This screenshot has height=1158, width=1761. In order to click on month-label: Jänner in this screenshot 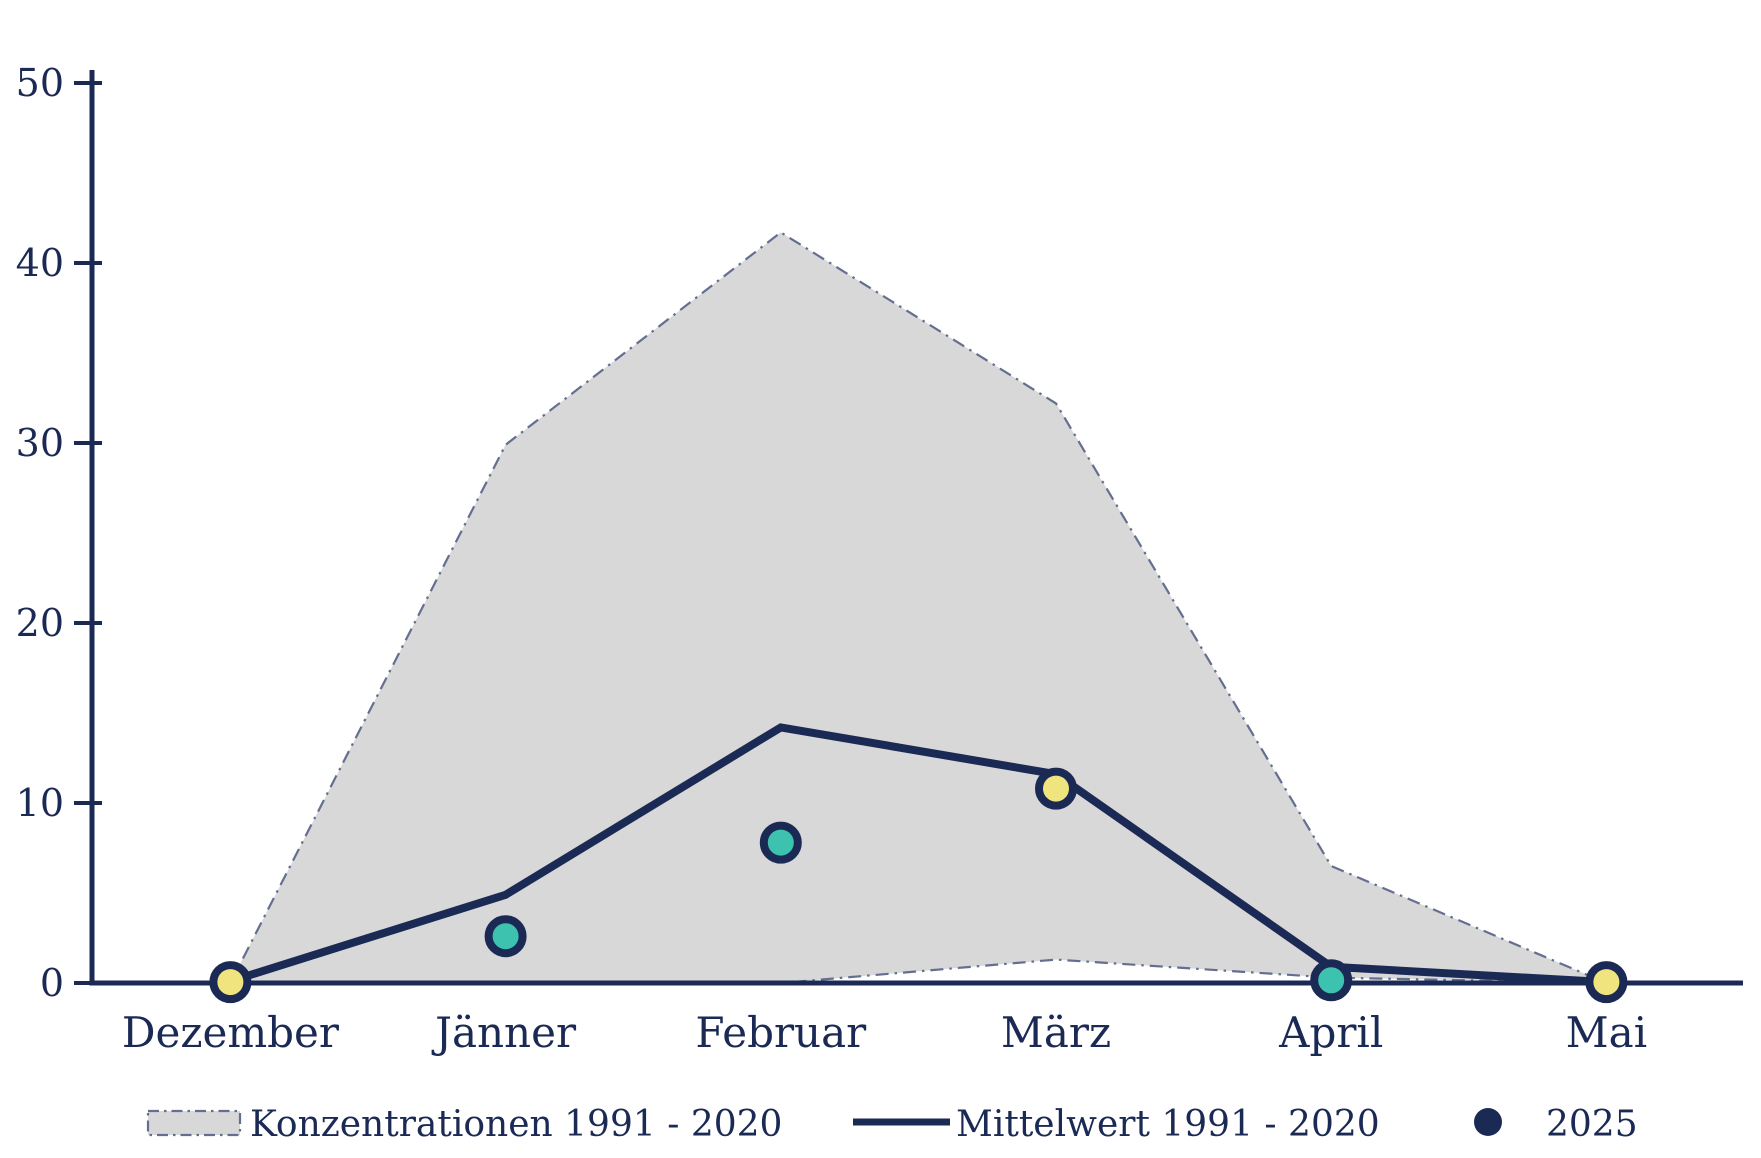, I will do `click(504, 1032)`.